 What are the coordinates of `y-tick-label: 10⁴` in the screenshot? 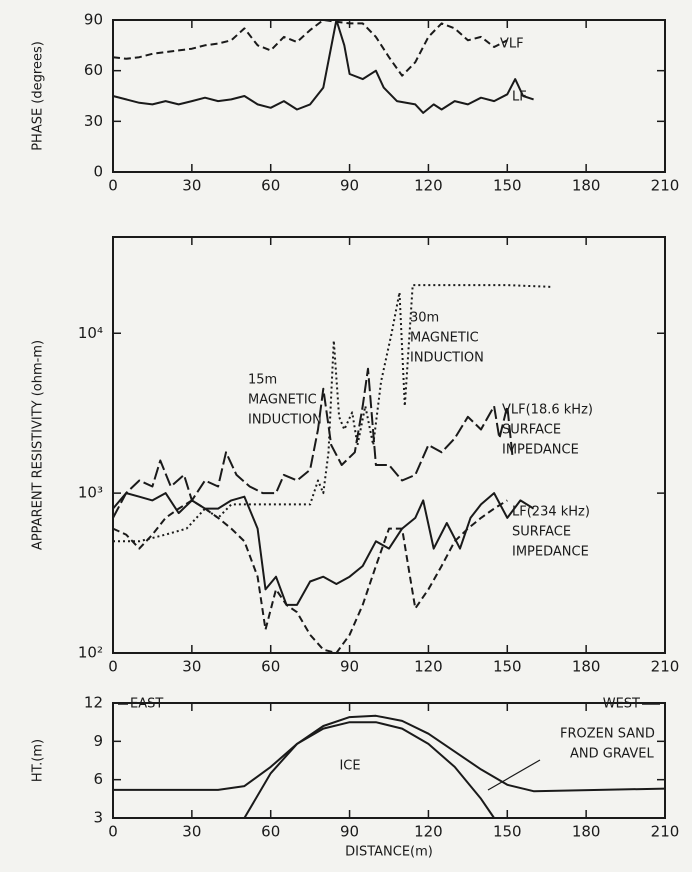 It's located at (90, 333).